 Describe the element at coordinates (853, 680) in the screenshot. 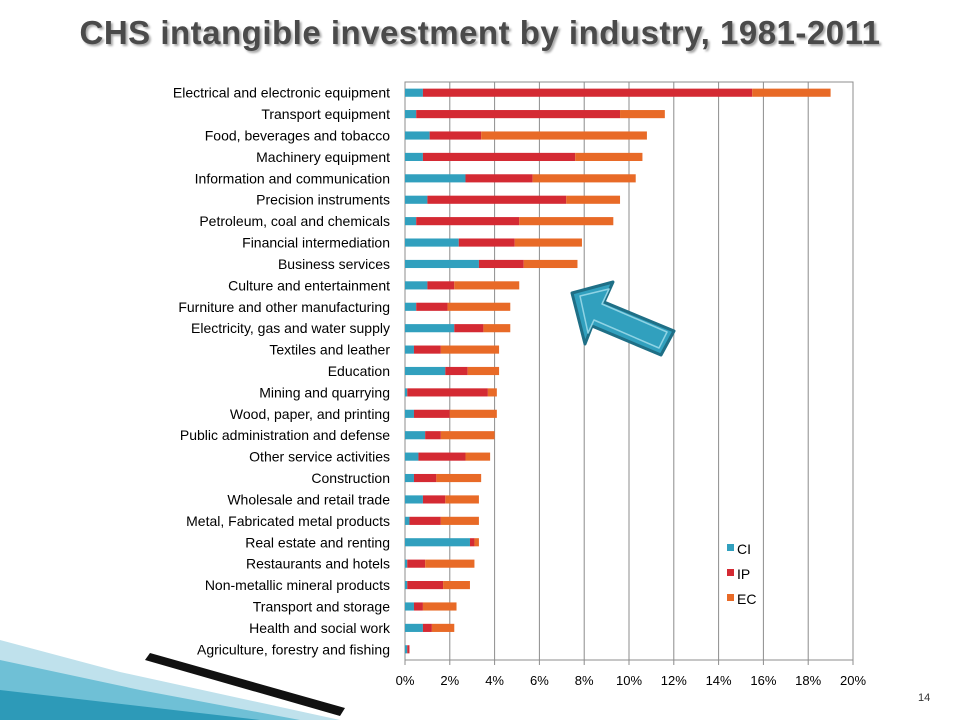

I see `x-tick-label: 20%` at that location.